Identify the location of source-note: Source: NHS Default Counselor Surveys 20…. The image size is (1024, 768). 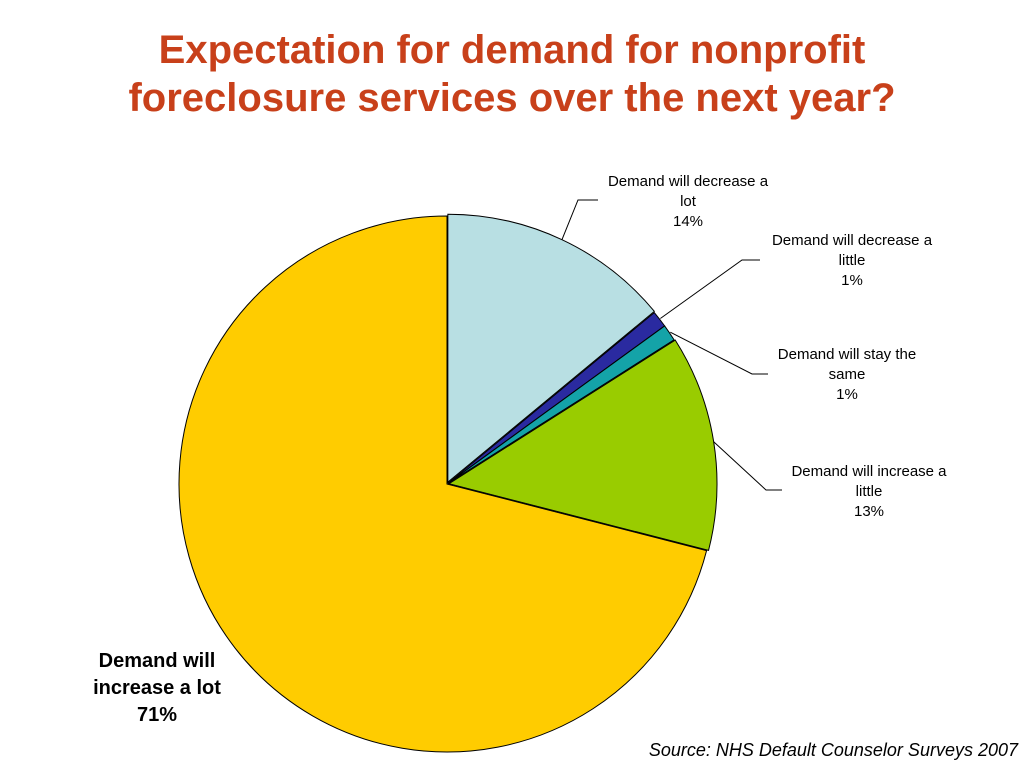
(833, 750).